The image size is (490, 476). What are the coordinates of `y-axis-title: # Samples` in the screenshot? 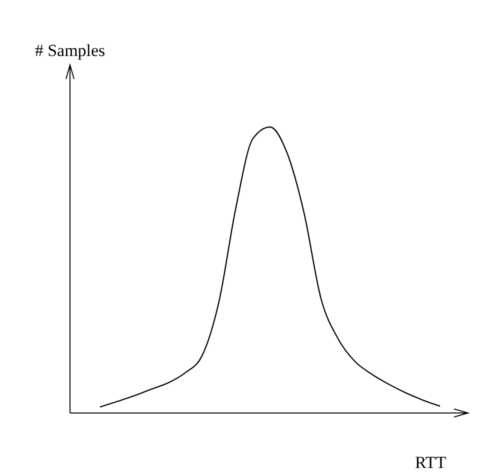 It's located at (70, 50).